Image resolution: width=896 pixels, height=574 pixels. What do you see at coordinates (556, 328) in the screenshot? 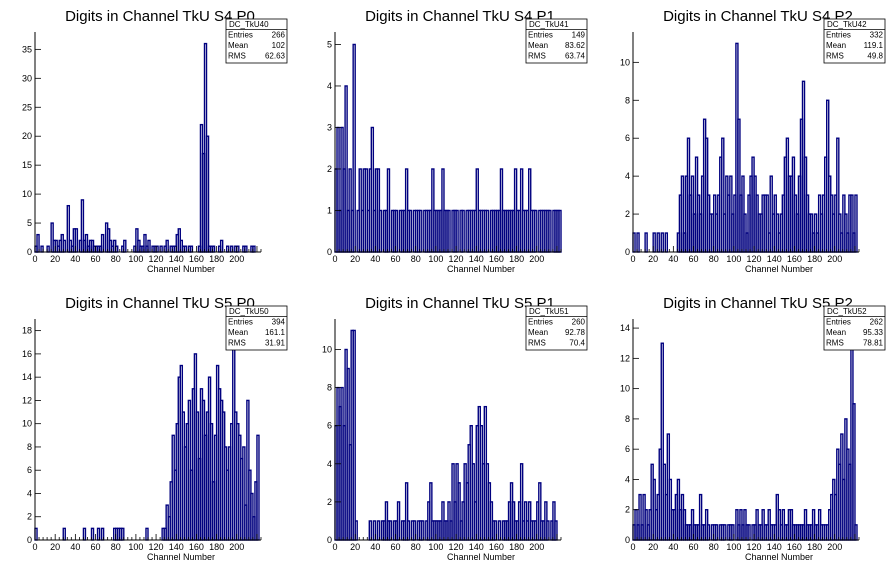
I see `stats-box: DC_TkU51 Entries 260 Mean 92.78 RMS 70.4` at bounding box center [556, 328].